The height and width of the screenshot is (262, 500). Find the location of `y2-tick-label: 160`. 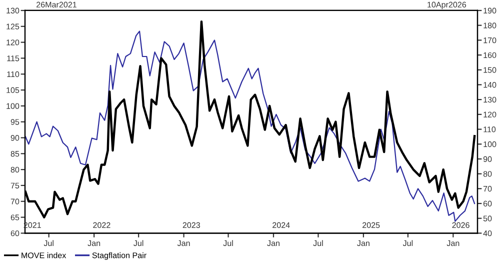

y2-tick-label: 160 is located at coordinates (490, 55).